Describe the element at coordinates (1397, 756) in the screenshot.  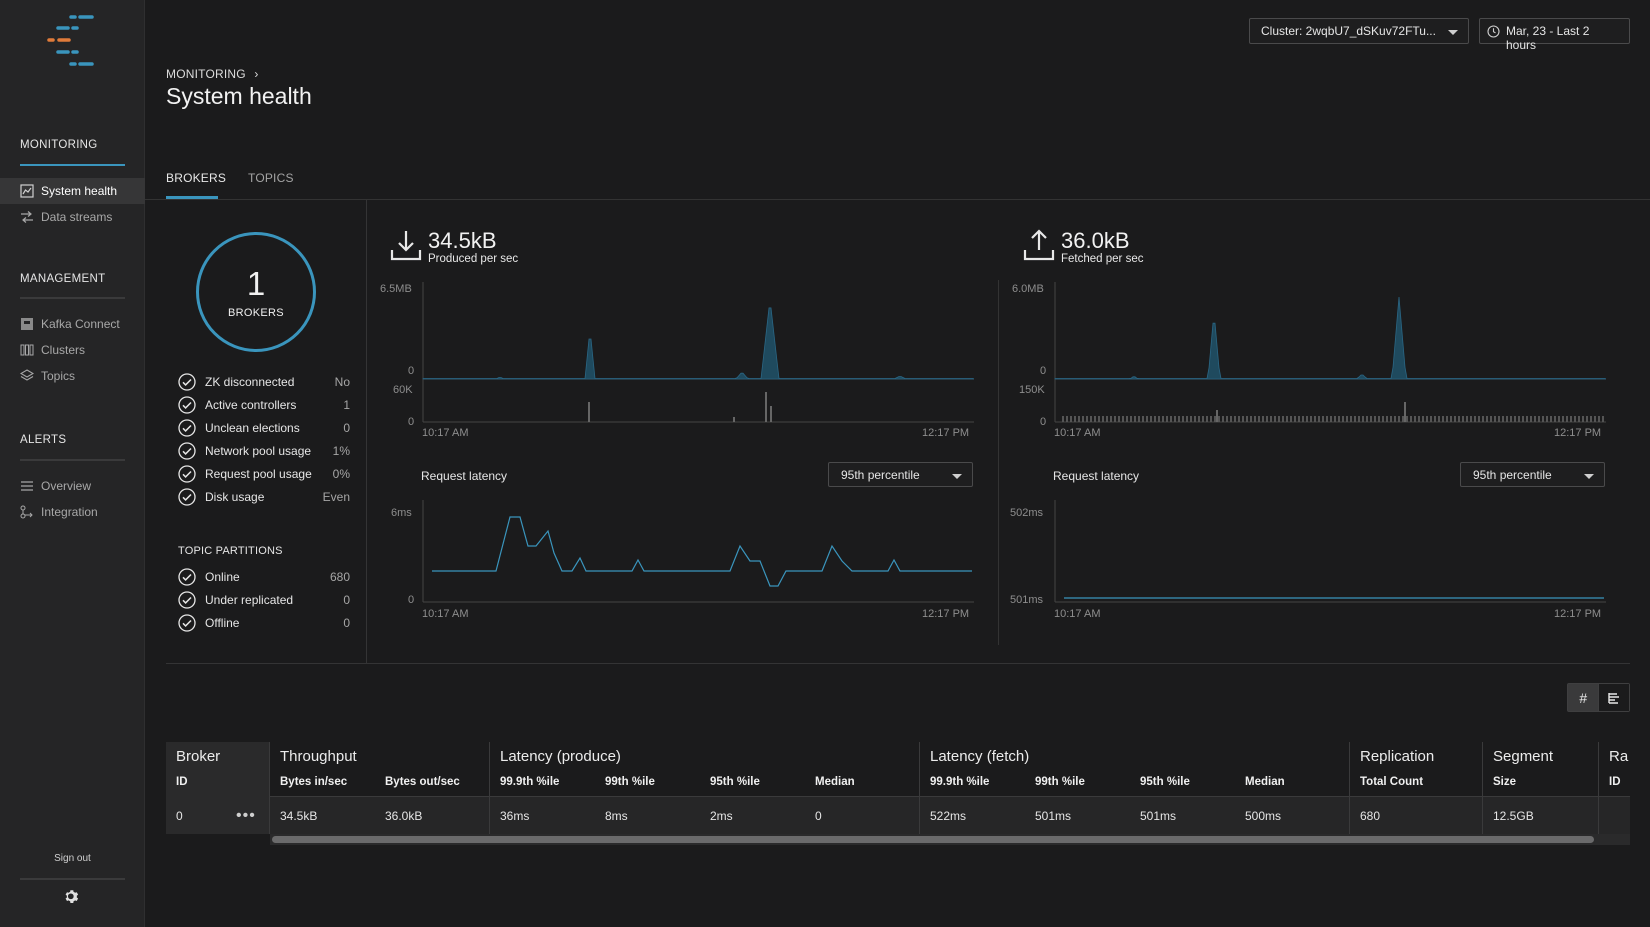
I see `column-group-title: Replication` at that location.